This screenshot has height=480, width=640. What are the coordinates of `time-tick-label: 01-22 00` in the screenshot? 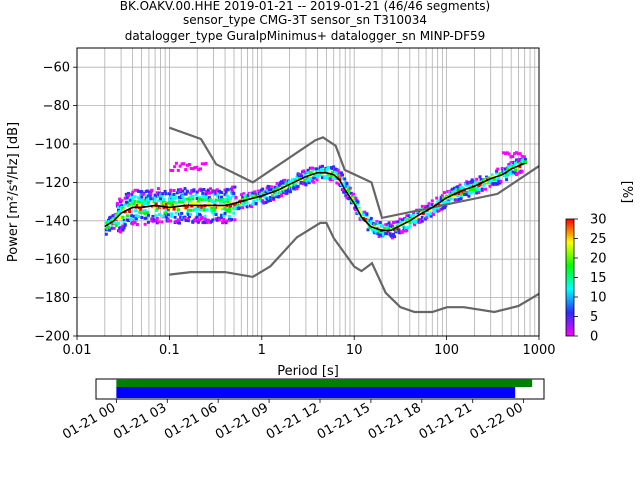 It's located at (497, 421).